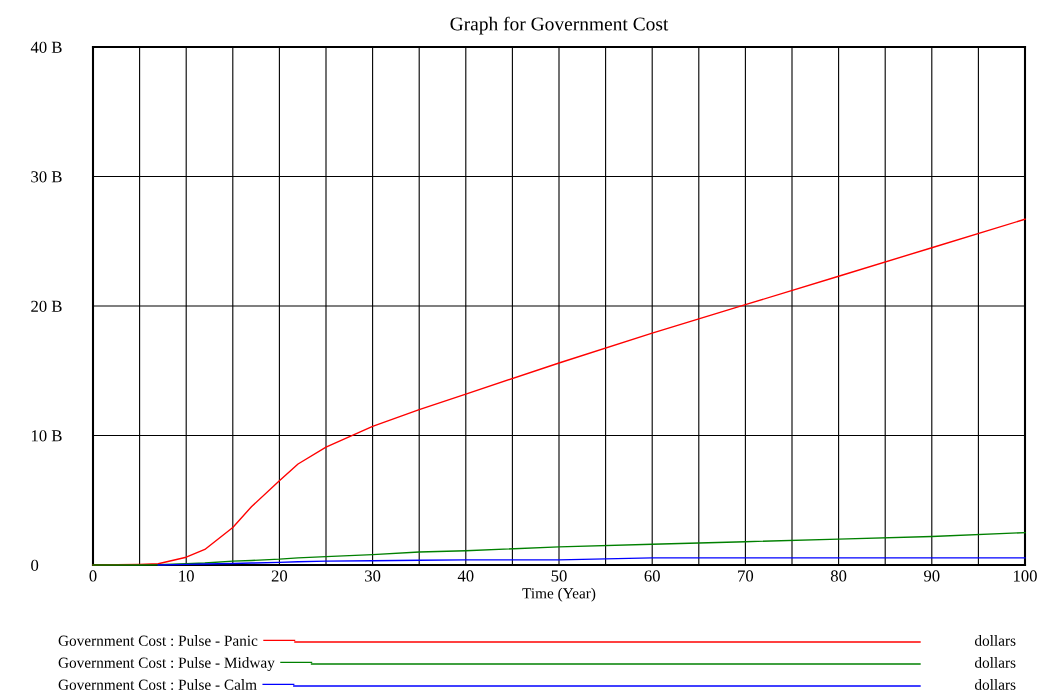 The image size is (1042, 696). I want to click on legend-label: Government Cost : Pulse - Calm, so click(157, 684).